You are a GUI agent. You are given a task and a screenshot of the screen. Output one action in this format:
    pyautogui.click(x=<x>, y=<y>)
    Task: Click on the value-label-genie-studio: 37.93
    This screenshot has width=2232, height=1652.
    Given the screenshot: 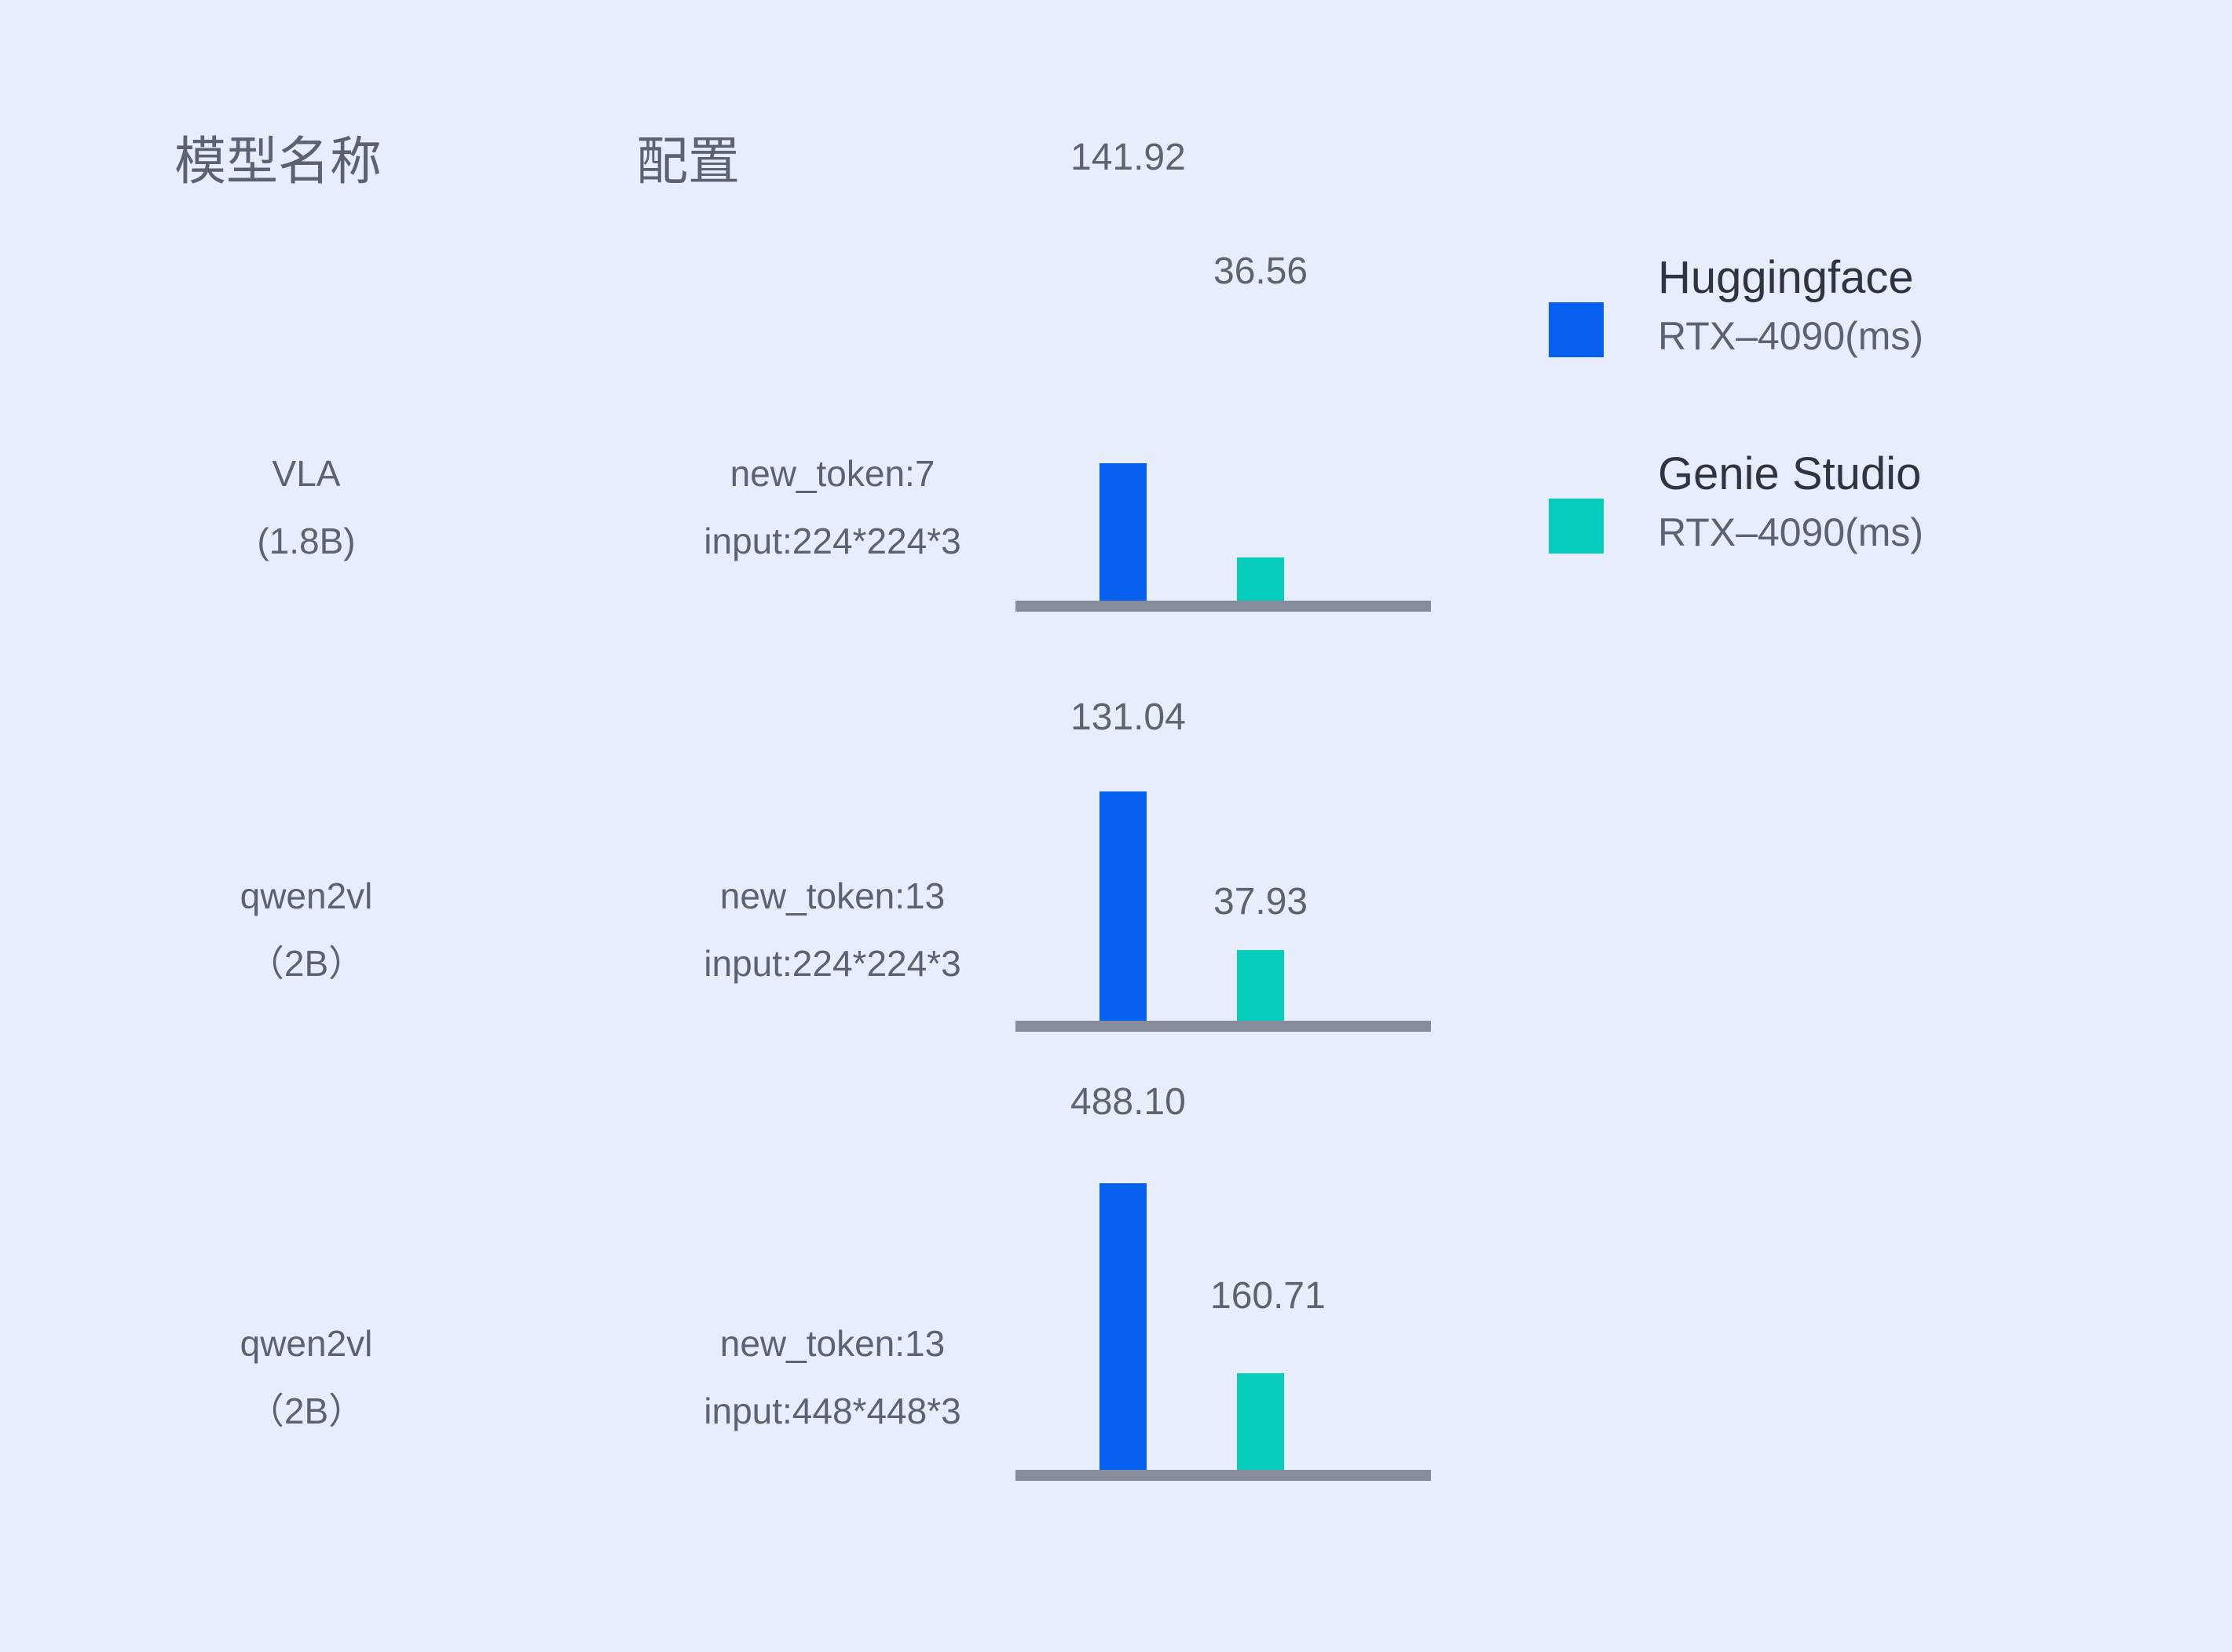 What is the action you would take?
    pyautogui.click(x=1260, y=902)
    